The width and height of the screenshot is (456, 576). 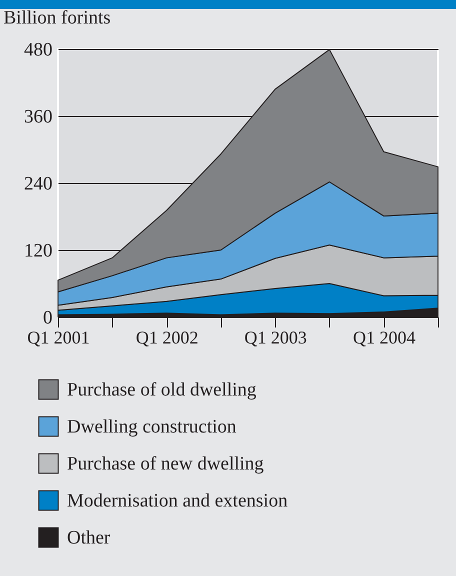 I want to click on y-tick-label: 120, so click(x=38, y=251).